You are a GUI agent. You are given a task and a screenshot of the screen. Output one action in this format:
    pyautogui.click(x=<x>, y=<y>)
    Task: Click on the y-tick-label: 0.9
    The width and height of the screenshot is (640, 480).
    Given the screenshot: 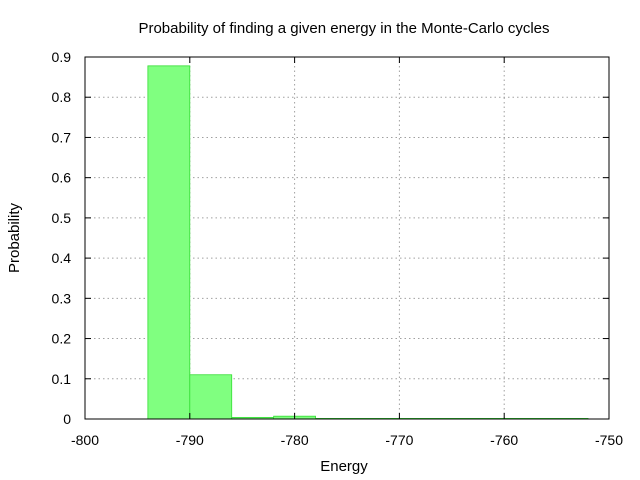 What is the action you would take?
    pyautogui.click(x=62, y=57)
    